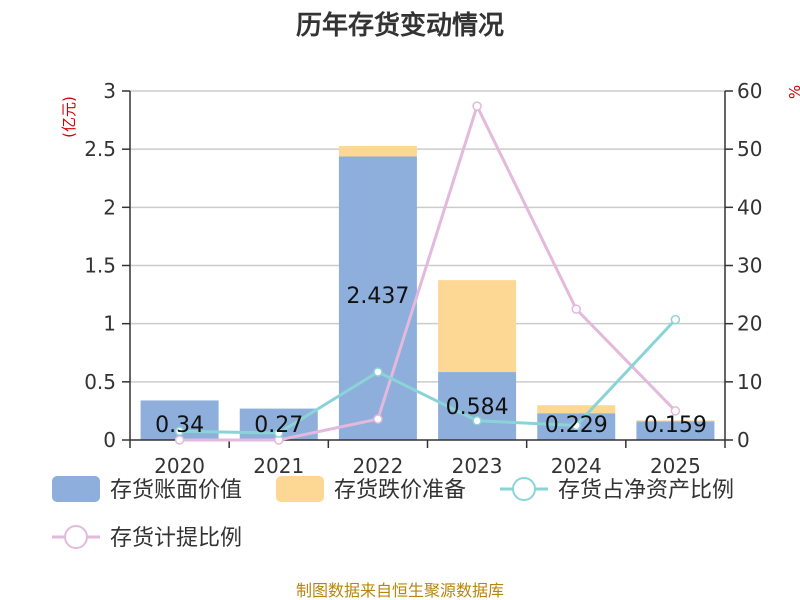 The image size is (800, 600). Describe the element at coordinates (400, 490) in the screenshot. I see `legend-label: 存货跌价准备` at that location.